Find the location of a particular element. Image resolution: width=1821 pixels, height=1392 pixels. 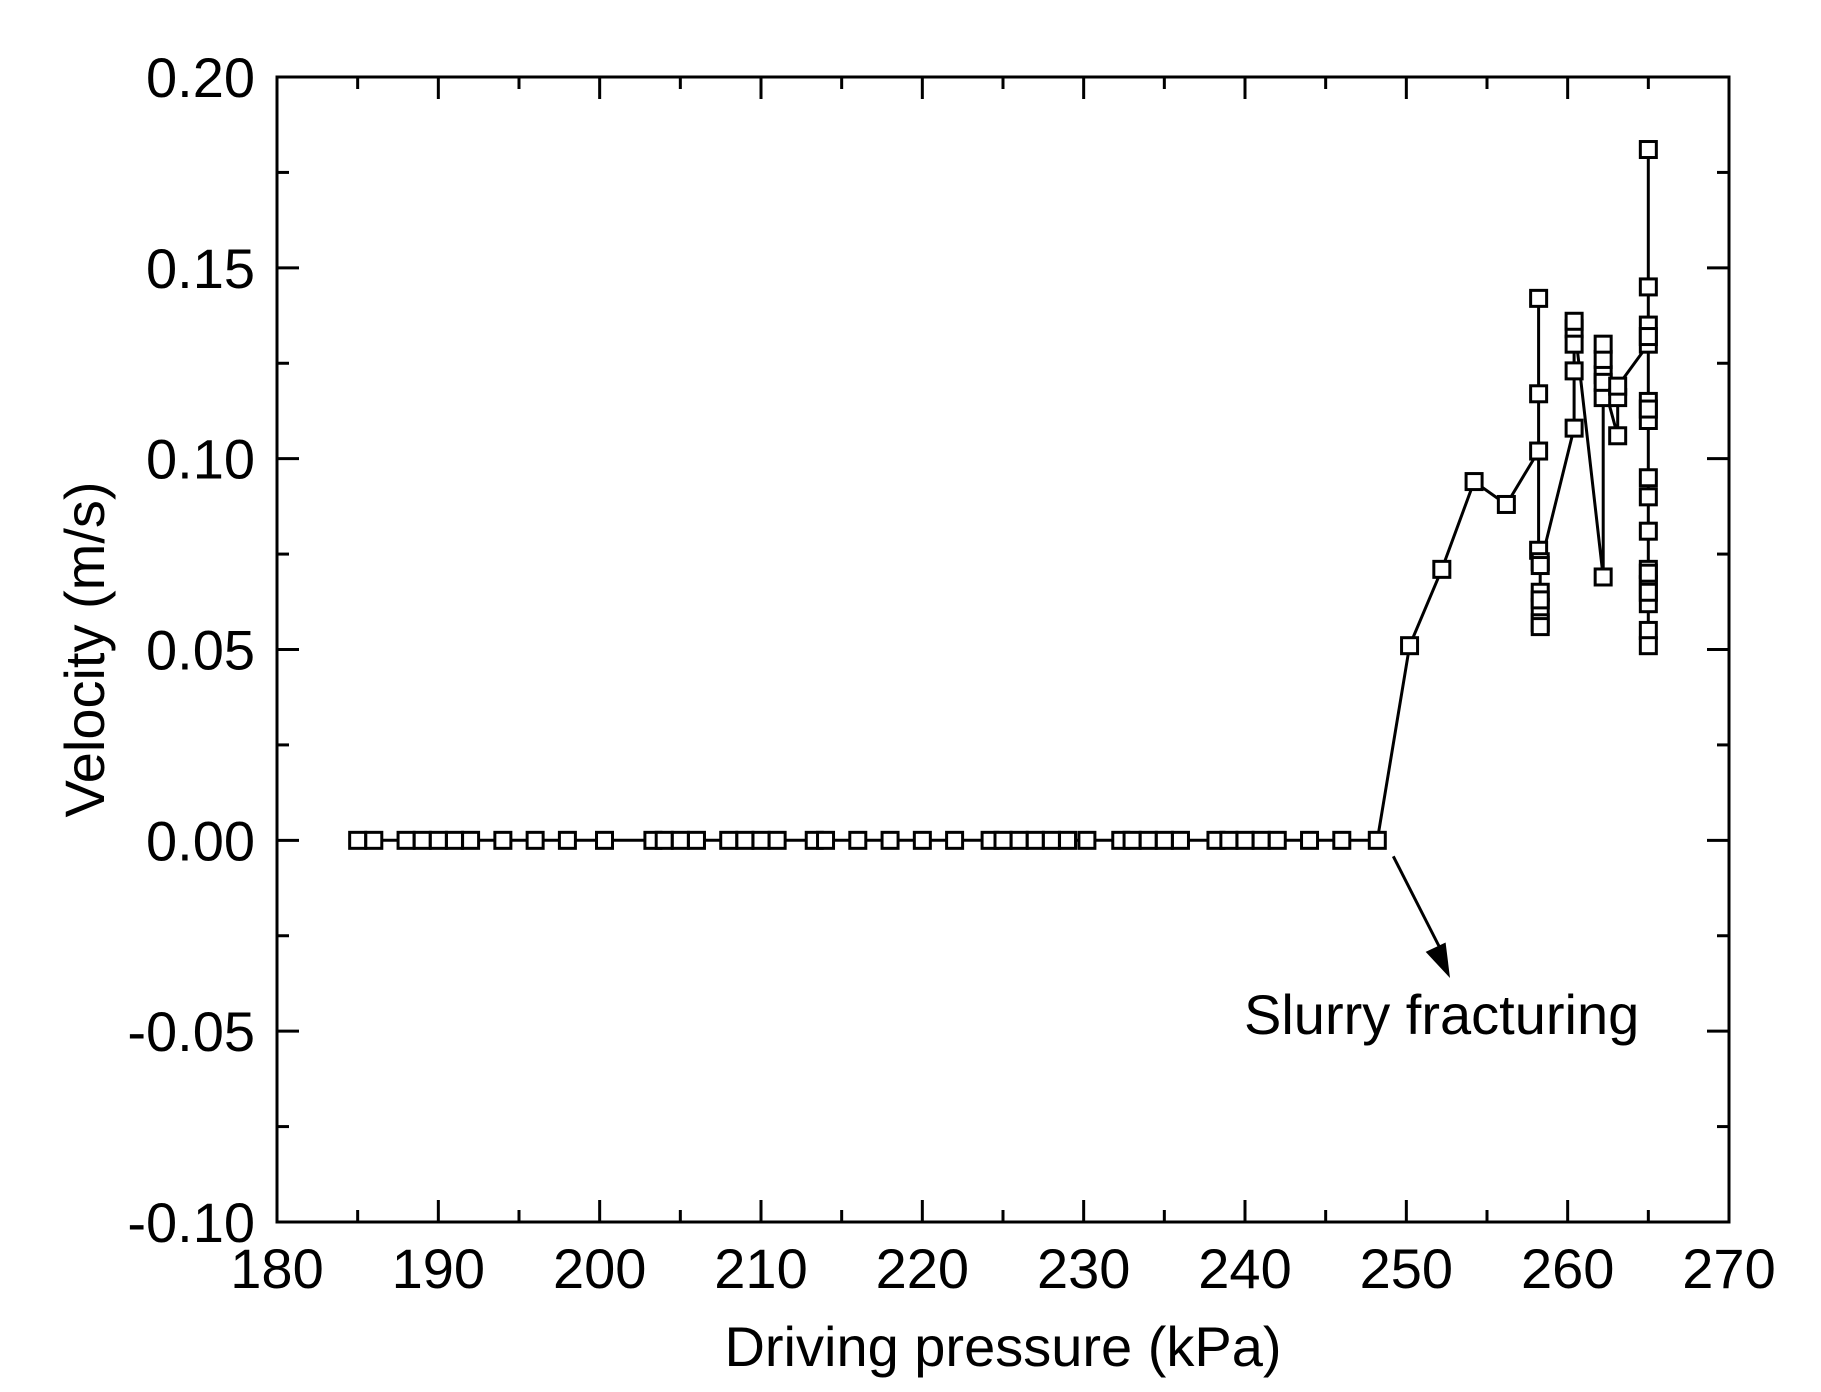

y-tick-label: 0.00 is located at coordinates (200, 840).